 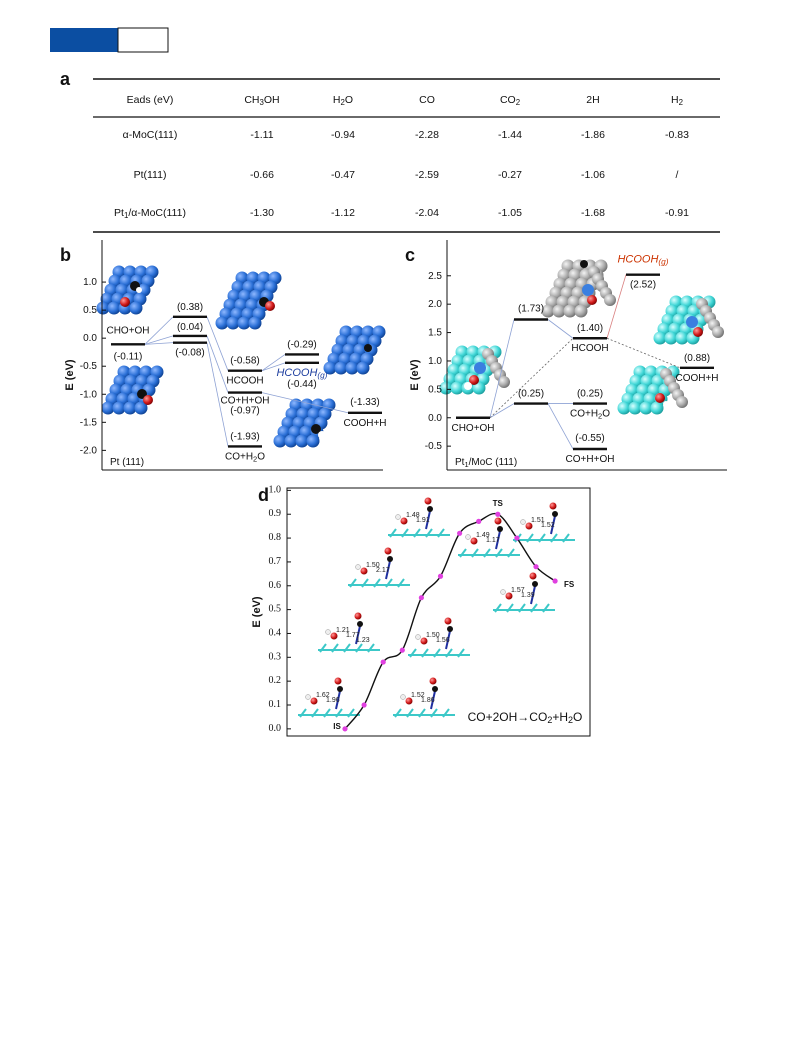 What do you see at coordinates (337, 726) in the screenshot?
I see `state-label: IS` at bounding box center [337, 726].